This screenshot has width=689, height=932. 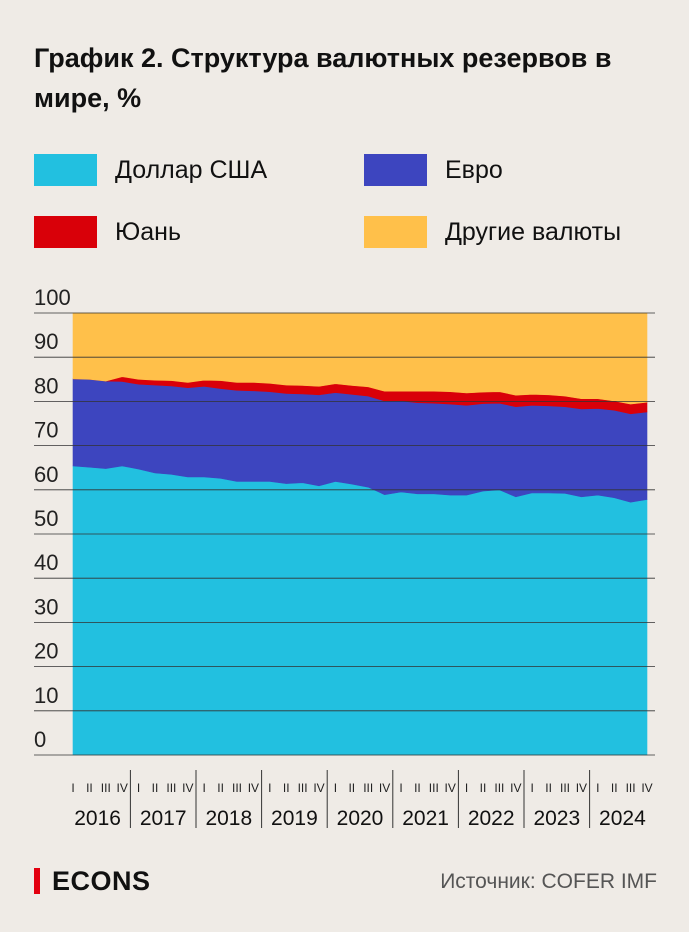 I want to click on y-tick-label: 30, so click(x=46, y=606).